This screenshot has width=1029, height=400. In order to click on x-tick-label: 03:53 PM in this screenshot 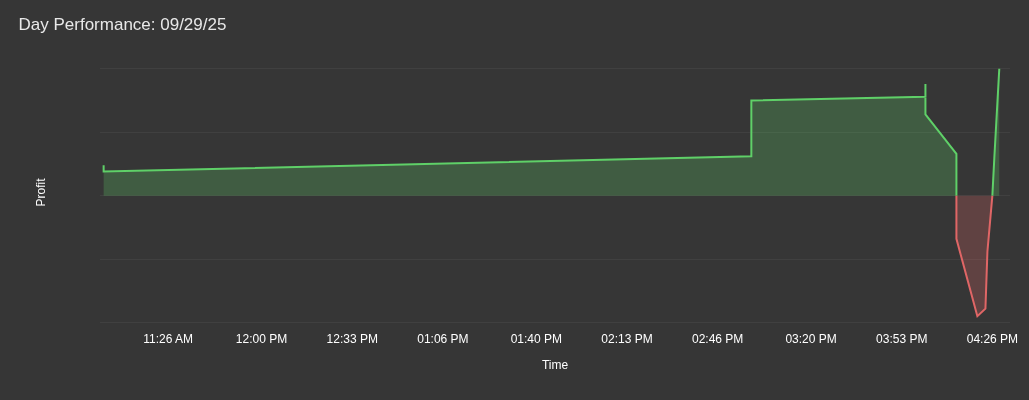, I will do `click(902, 339)`.